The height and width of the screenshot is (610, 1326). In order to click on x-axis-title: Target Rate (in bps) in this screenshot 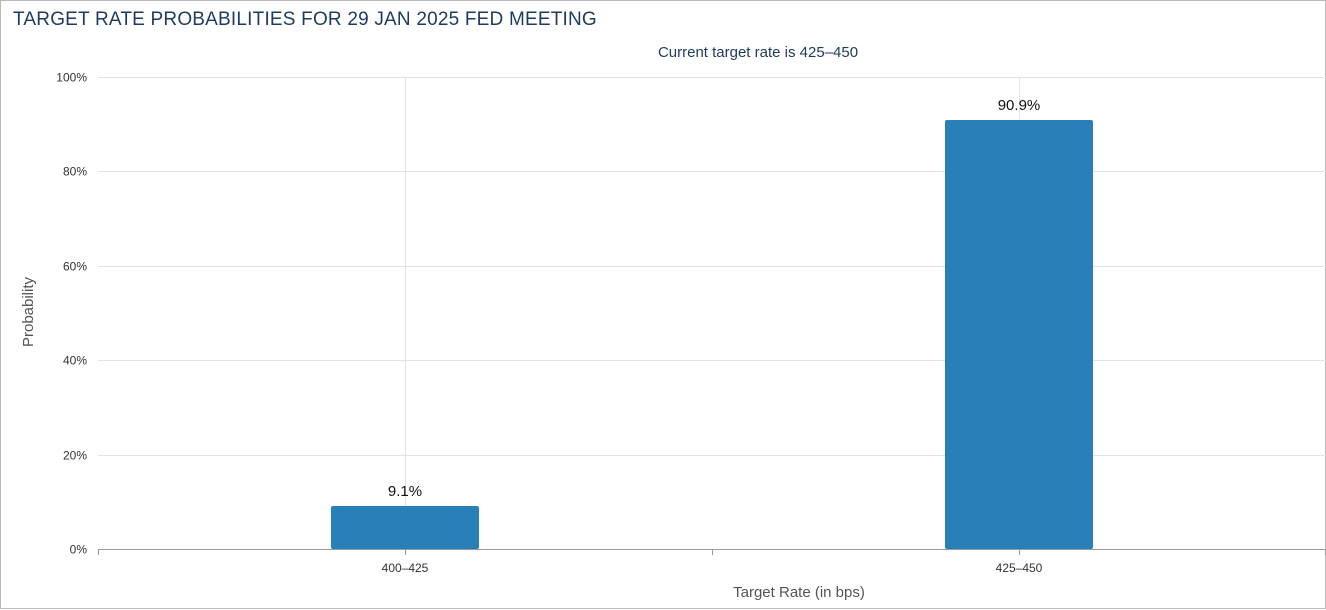, I will do `click(799, 592)`.